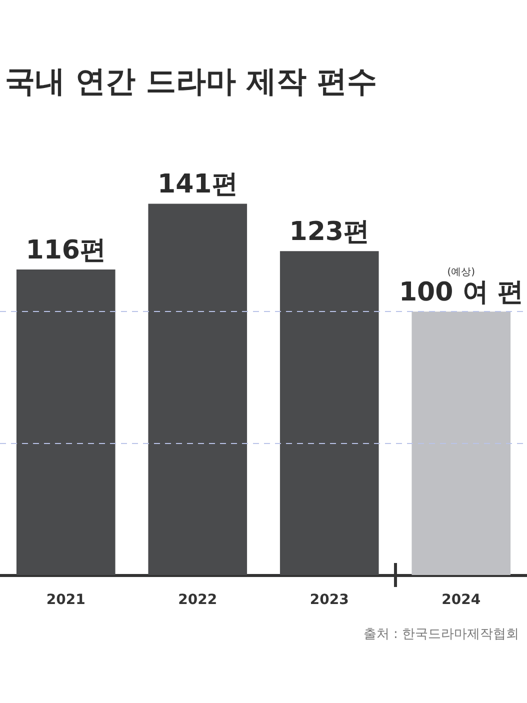 The height and width of the screenshot is (703, 527). Describe the element at coordinates (66, 600) in the screenshot. I see `x-tick-label: 2021` at that location.